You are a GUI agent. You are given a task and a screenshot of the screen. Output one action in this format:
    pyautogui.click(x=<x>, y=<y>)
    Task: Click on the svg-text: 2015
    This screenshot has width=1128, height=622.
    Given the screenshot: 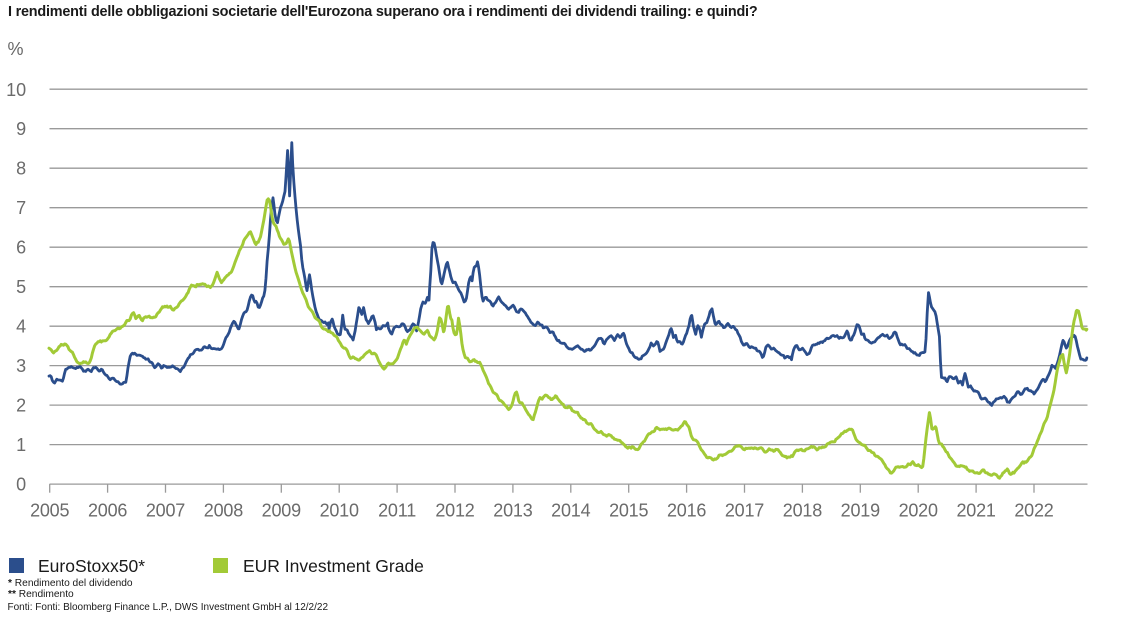 What is the action you would take?
    pyautogui.click(x=628, y=510)
    